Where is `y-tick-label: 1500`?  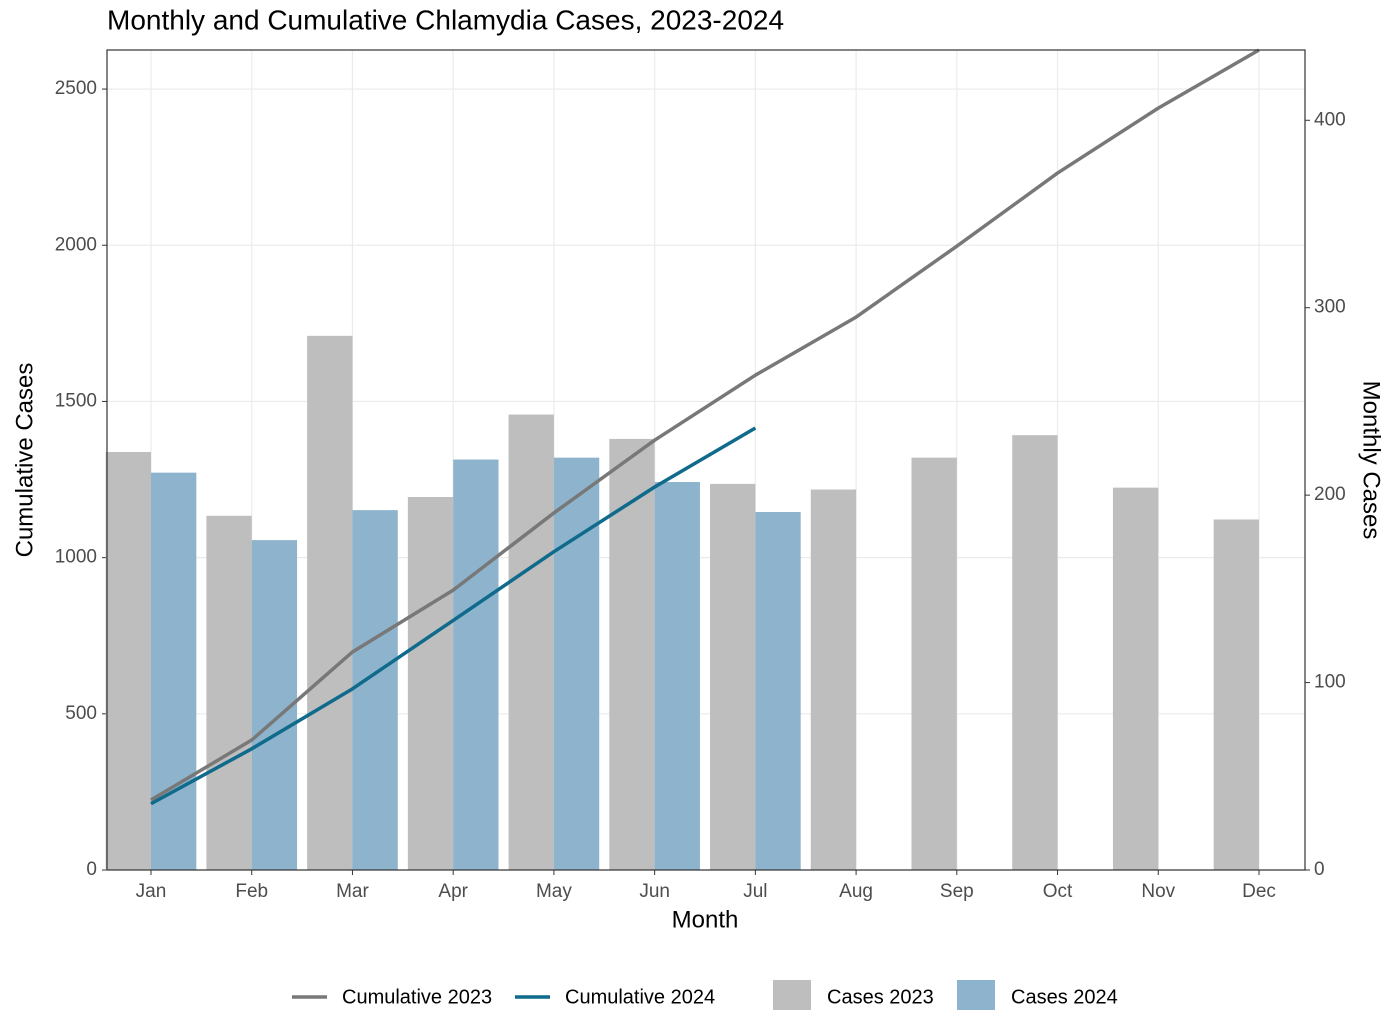
y-tick-label: 1500 is located at coordinates (76, 400).